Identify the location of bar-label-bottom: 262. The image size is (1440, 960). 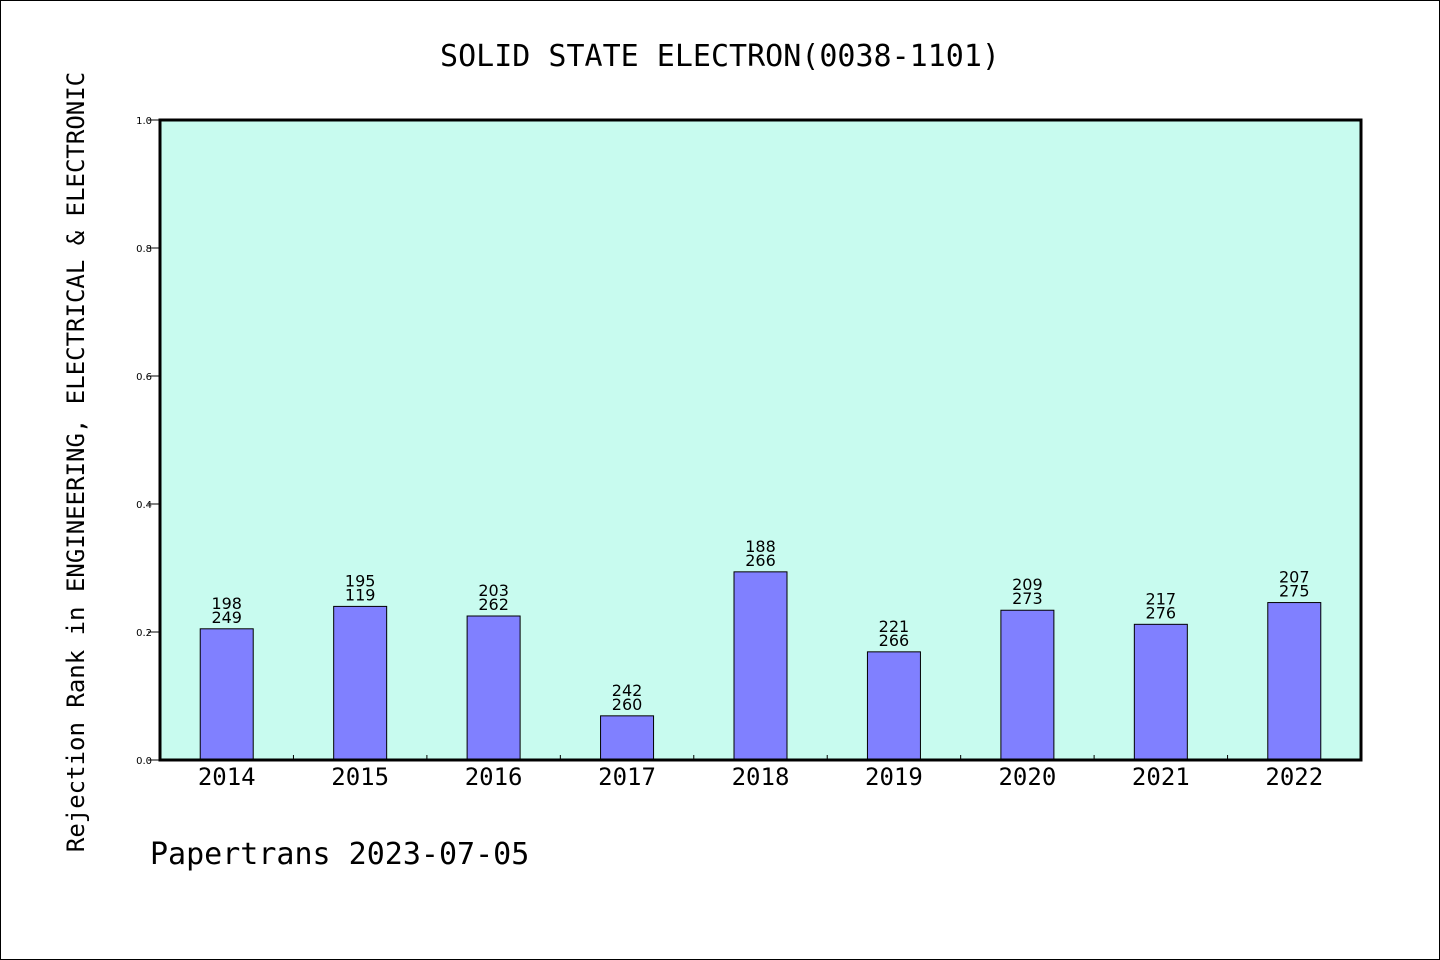
(493, 604).